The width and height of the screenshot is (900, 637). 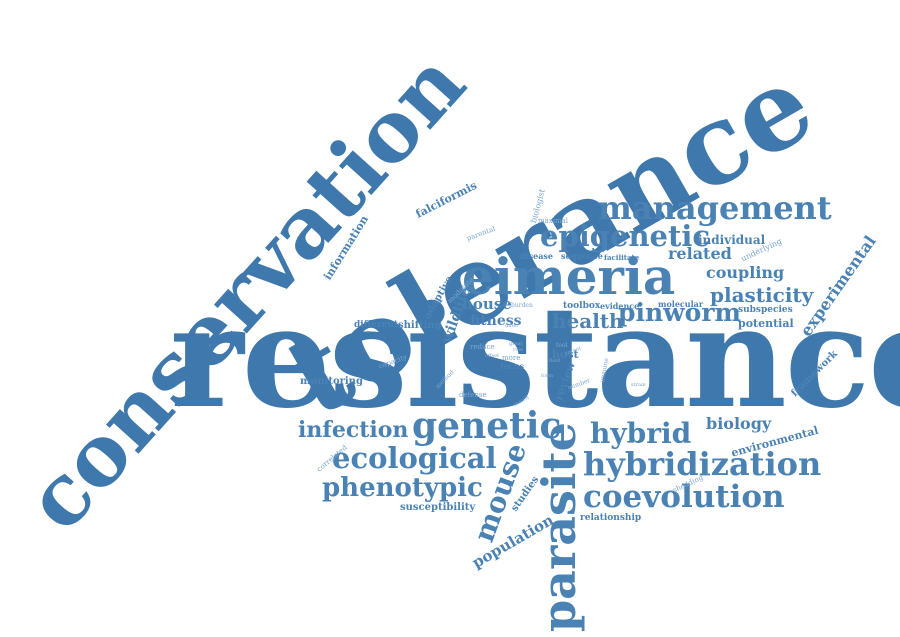 What do you see at coordinates (766, 323) in the screenshot?
I see `word-potential: potential` at bounding box center [766, 323].